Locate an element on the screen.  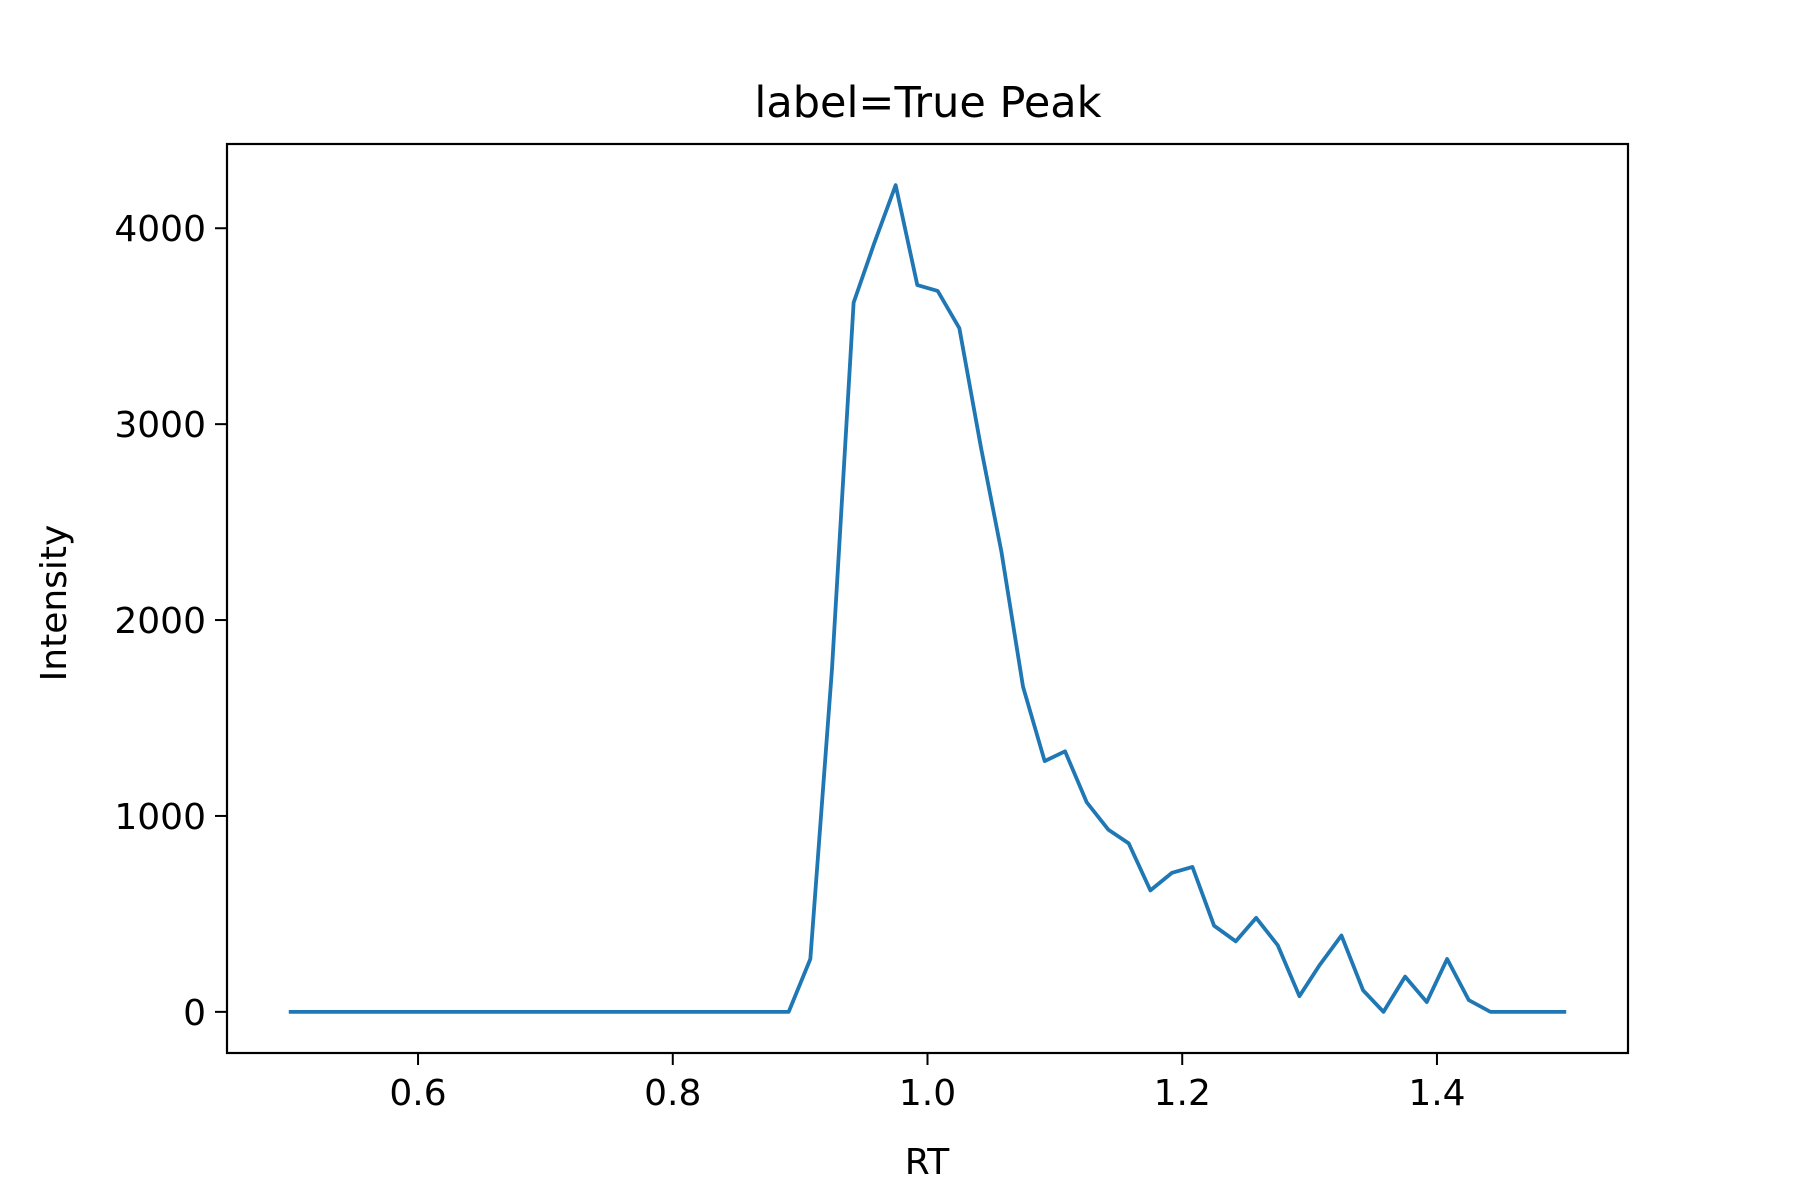
x-tick-label: 1.2 is located at coordinates (1182, 1093).